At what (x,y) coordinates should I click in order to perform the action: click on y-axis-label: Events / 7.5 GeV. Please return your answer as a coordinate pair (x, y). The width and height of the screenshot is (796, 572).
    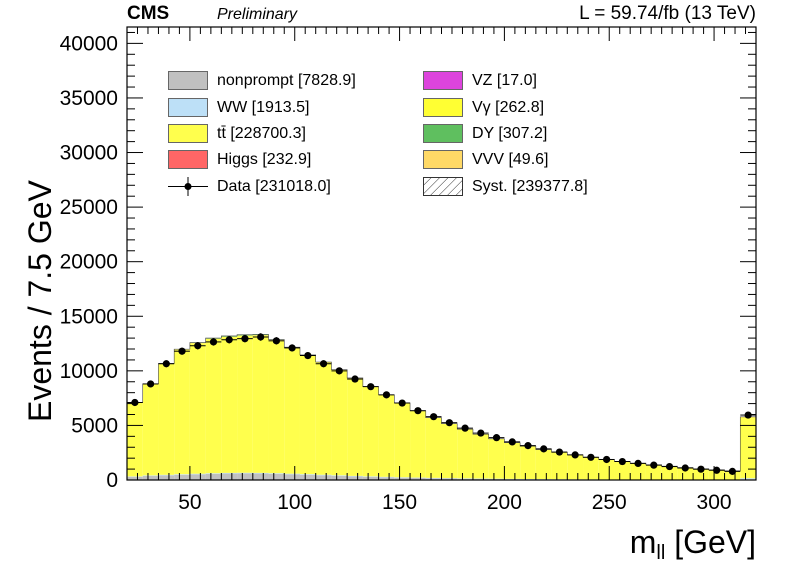
    Looking at the image, I should click on (40, 301).